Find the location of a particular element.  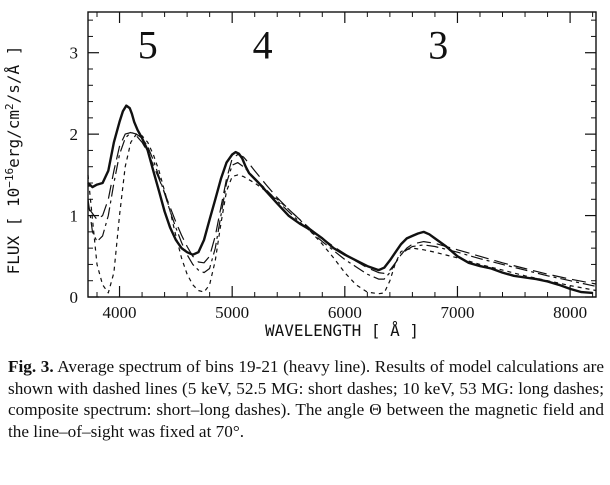

x-tick-label: 4000 is located at coordinates (120, 312).